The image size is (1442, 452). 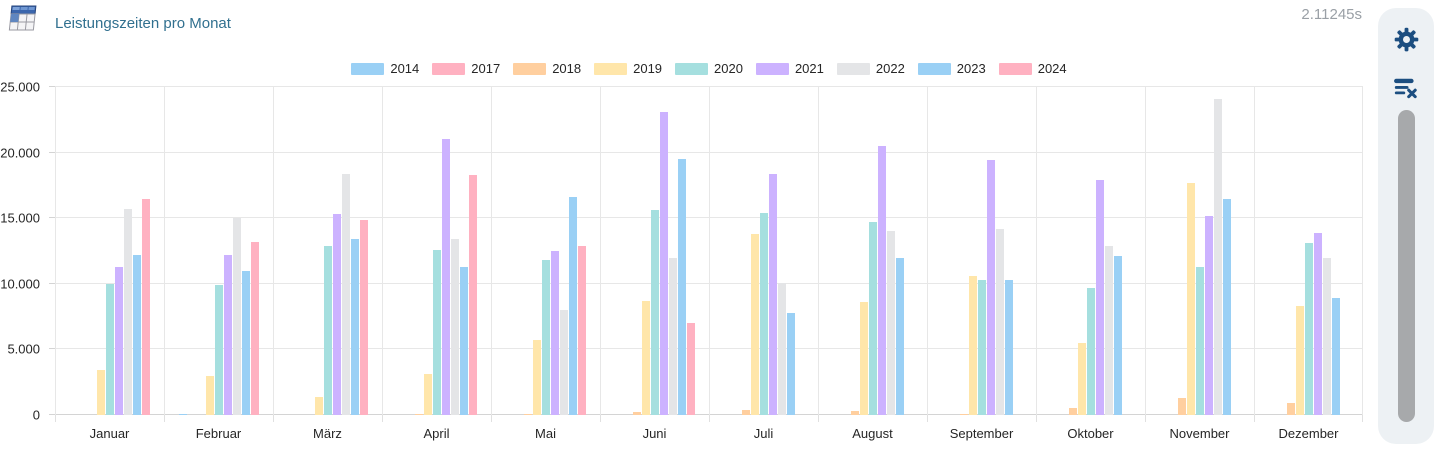 I want to click on chart-legend: 2014 2017 2018 2019 2020 2021 2022 2023 2024, so click(x=709, y=68).